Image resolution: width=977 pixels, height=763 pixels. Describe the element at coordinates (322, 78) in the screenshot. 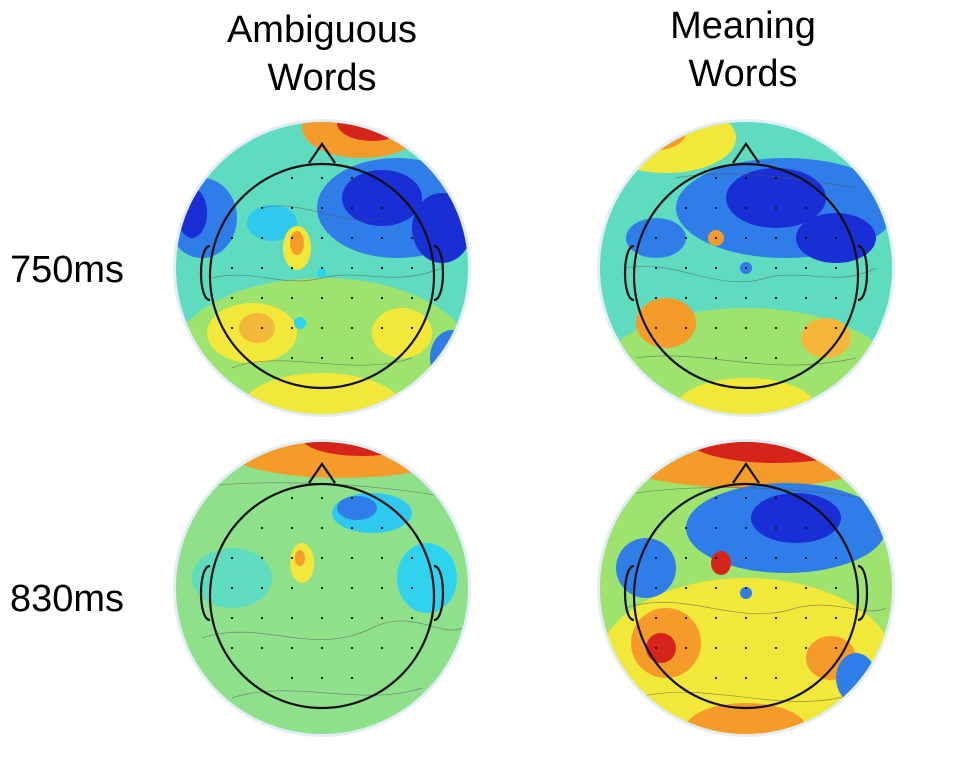

I see `column-title-ambiguous-line2: Words` at that location.